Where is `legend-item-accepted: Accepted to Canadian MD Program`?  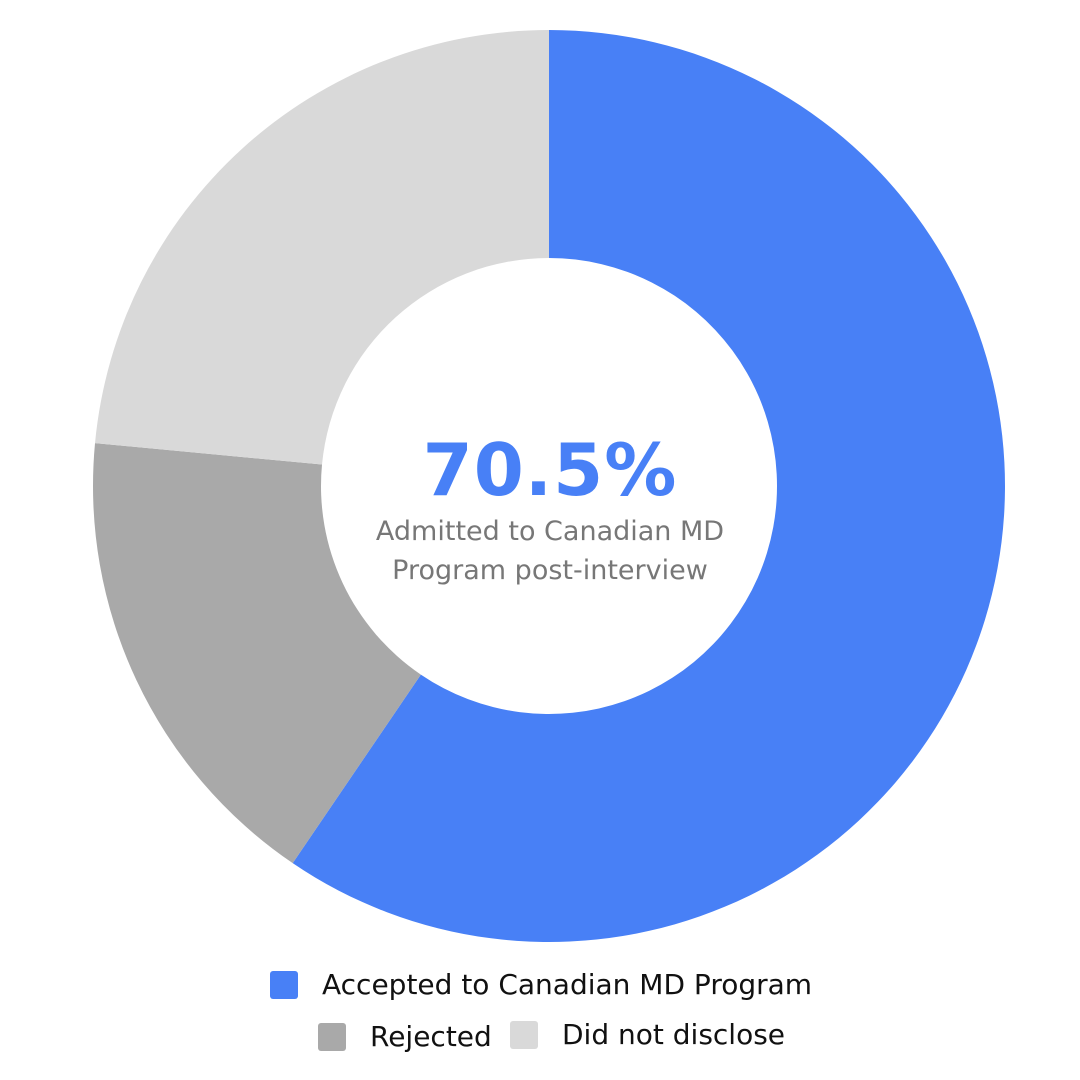 legend-item-accepted: Accepted to Canadian MD Program is located at coordinates (541, 984).